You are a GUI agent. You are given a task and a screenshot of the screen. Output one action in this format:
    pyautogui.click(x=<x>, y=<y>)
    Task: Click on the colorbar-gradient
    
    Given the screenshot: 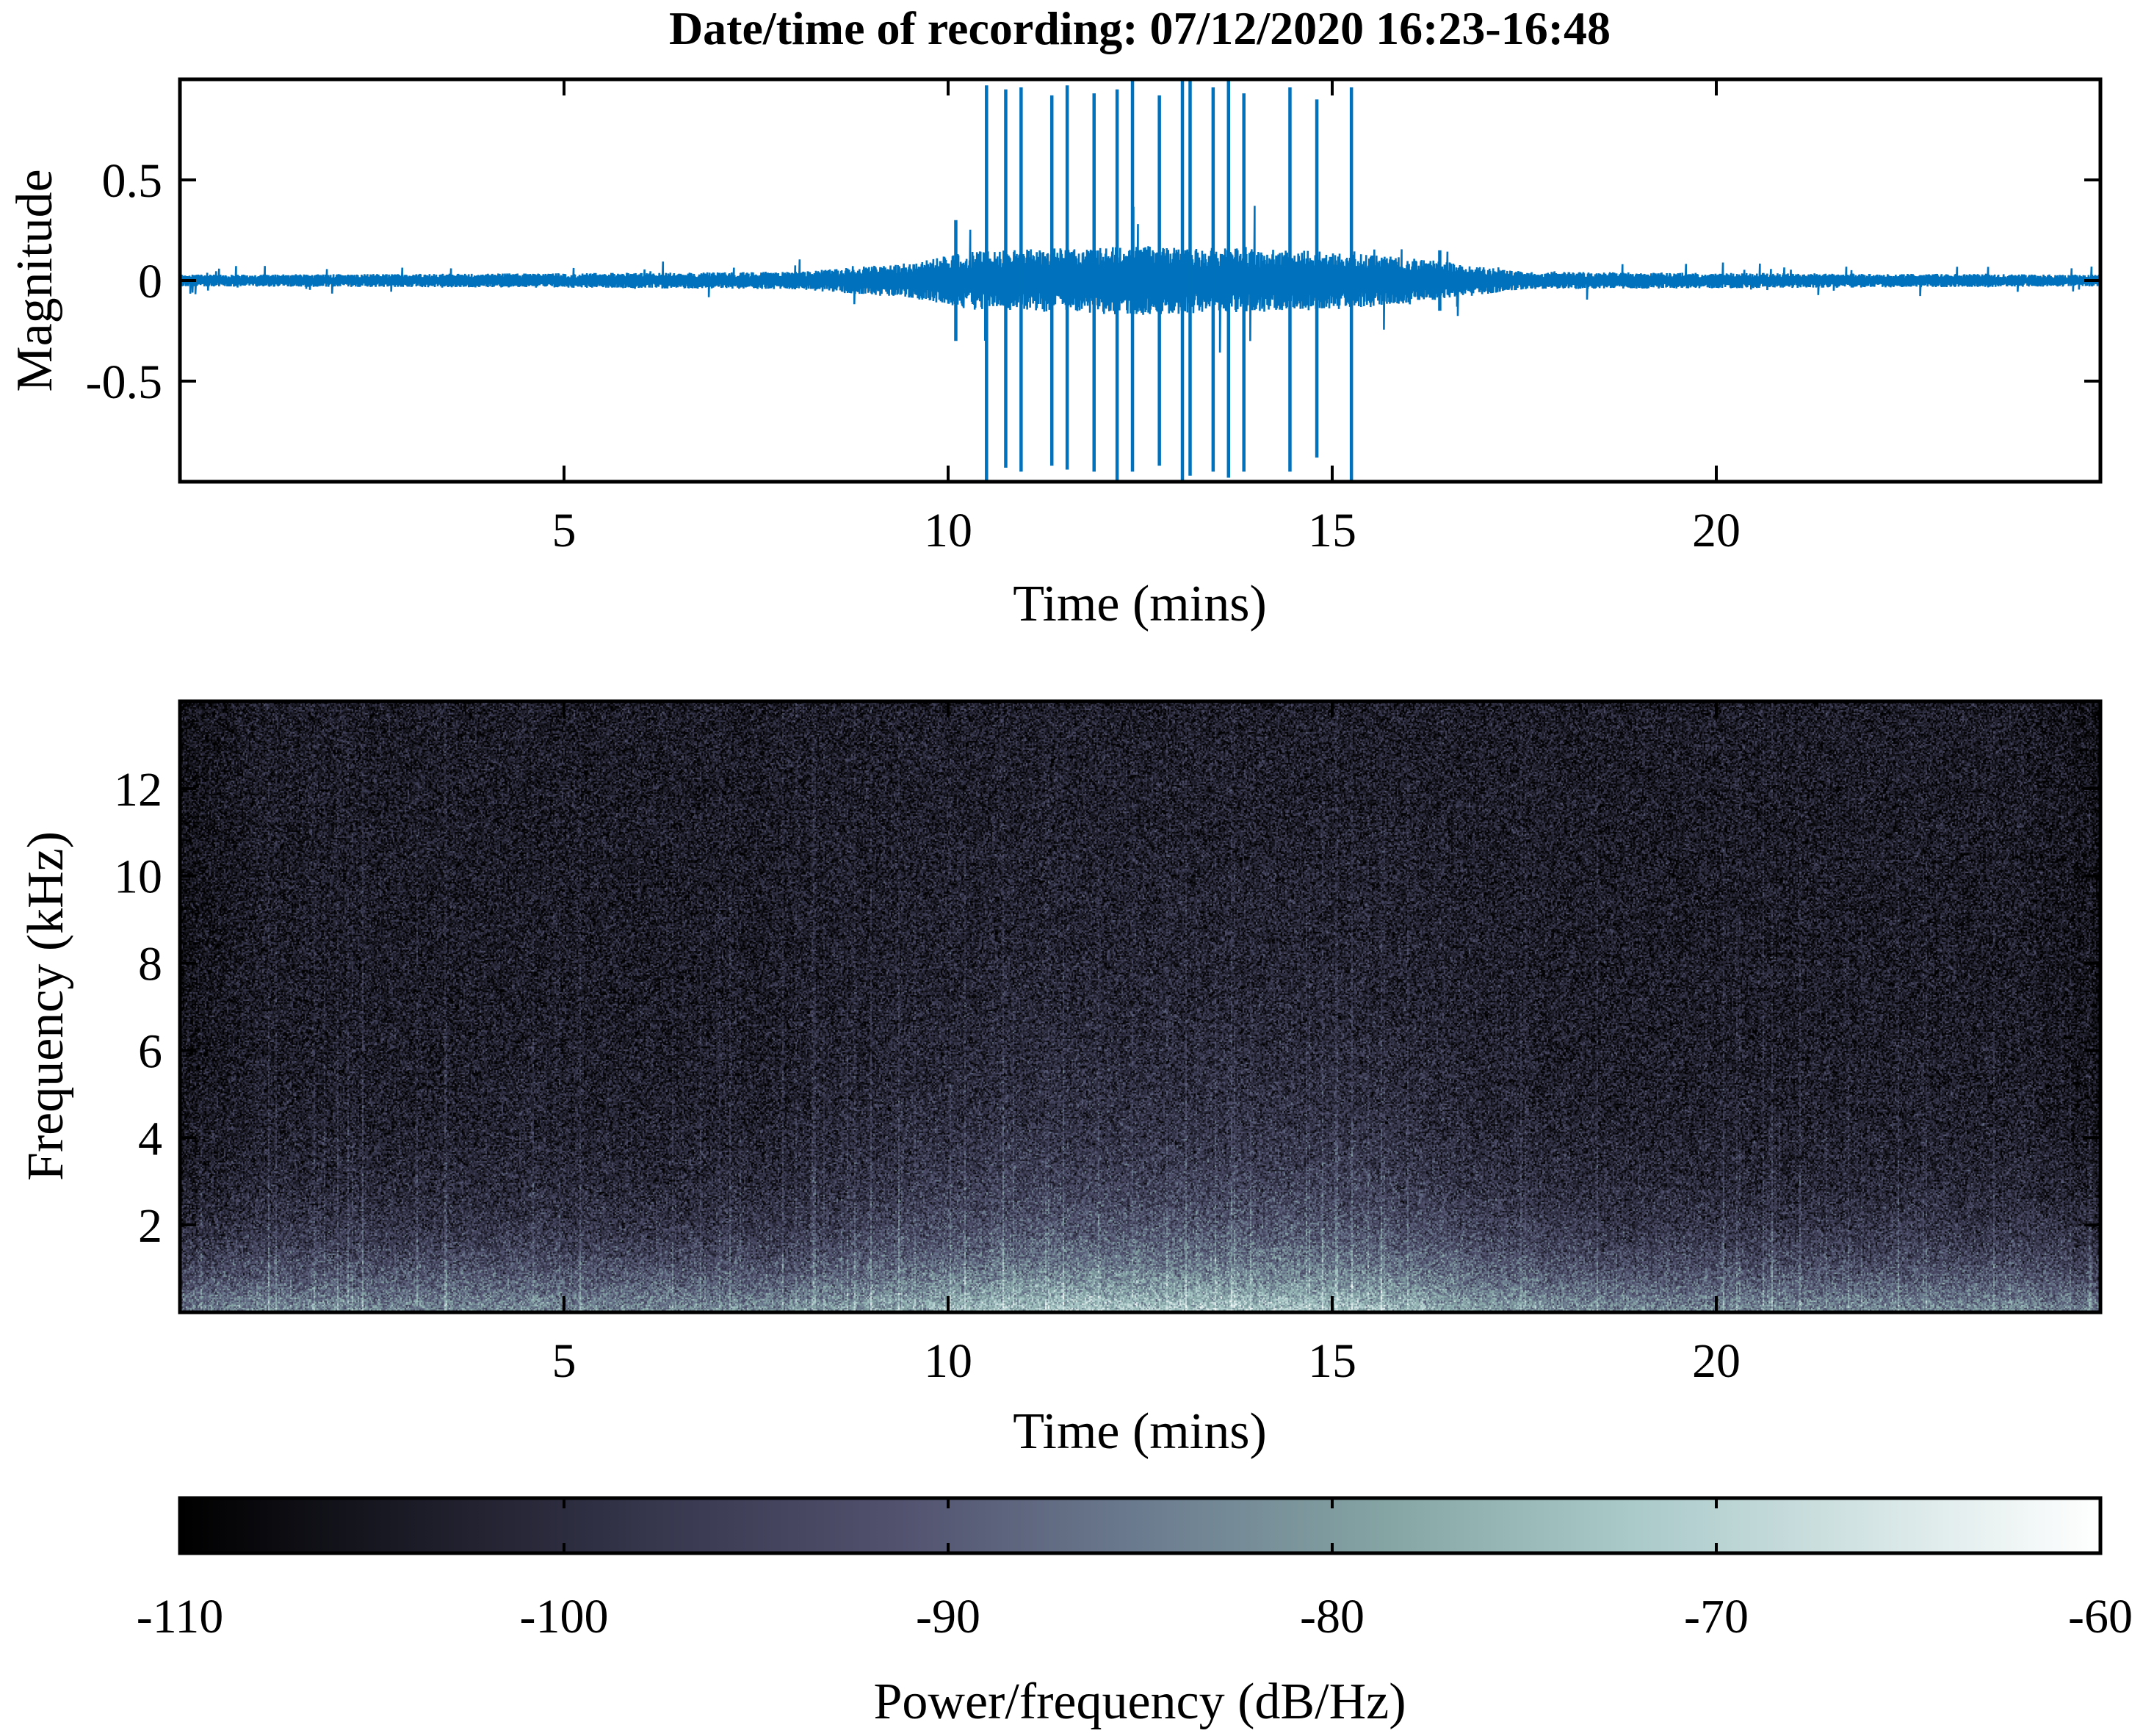 What is the action you would take?
    pyautogui.click(x=1140, y=1525)
    